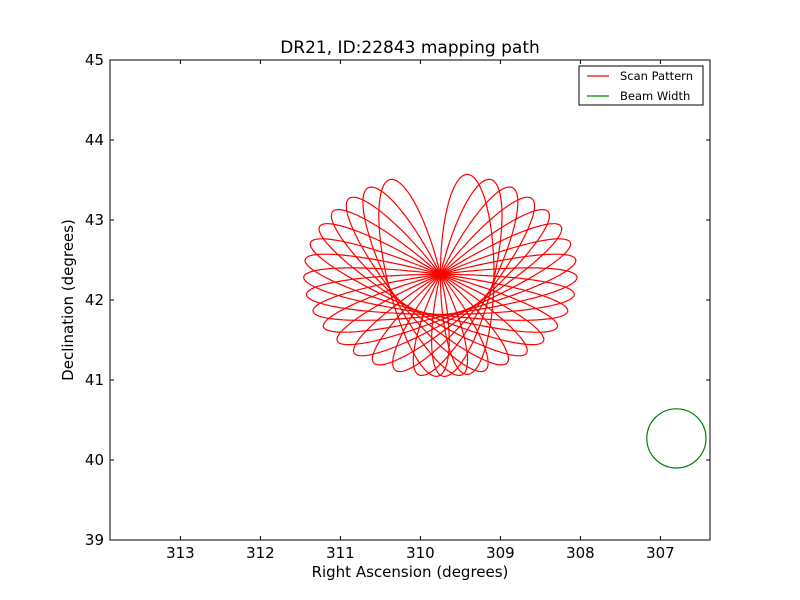  Describe the element at coordinates (580, 553) in the screenshot. I see `x-tick-label: 308` at that location.